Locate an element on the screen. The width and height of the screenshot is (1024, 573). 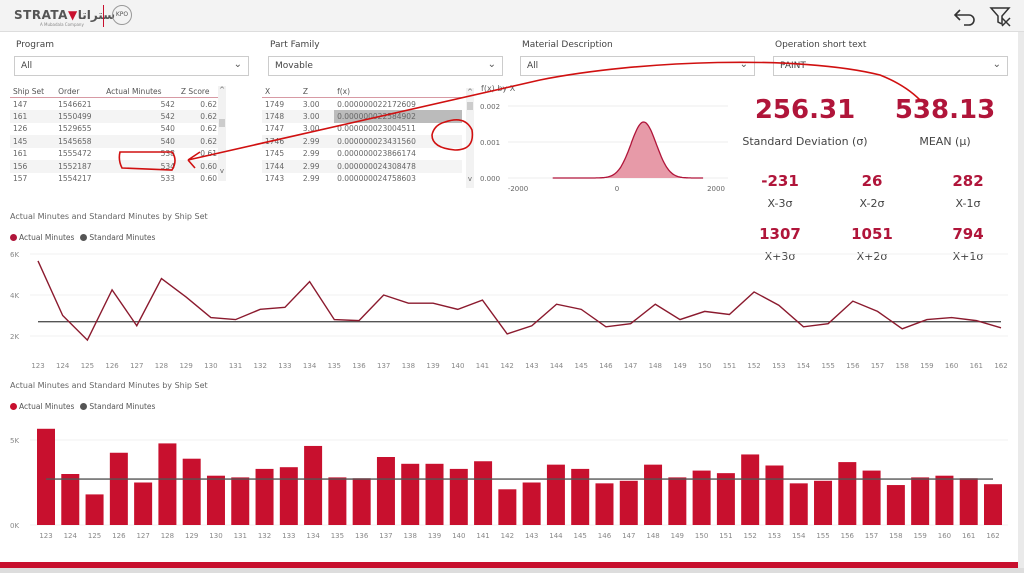
x-tick-label: 134 is located at coordinates (313, 536).